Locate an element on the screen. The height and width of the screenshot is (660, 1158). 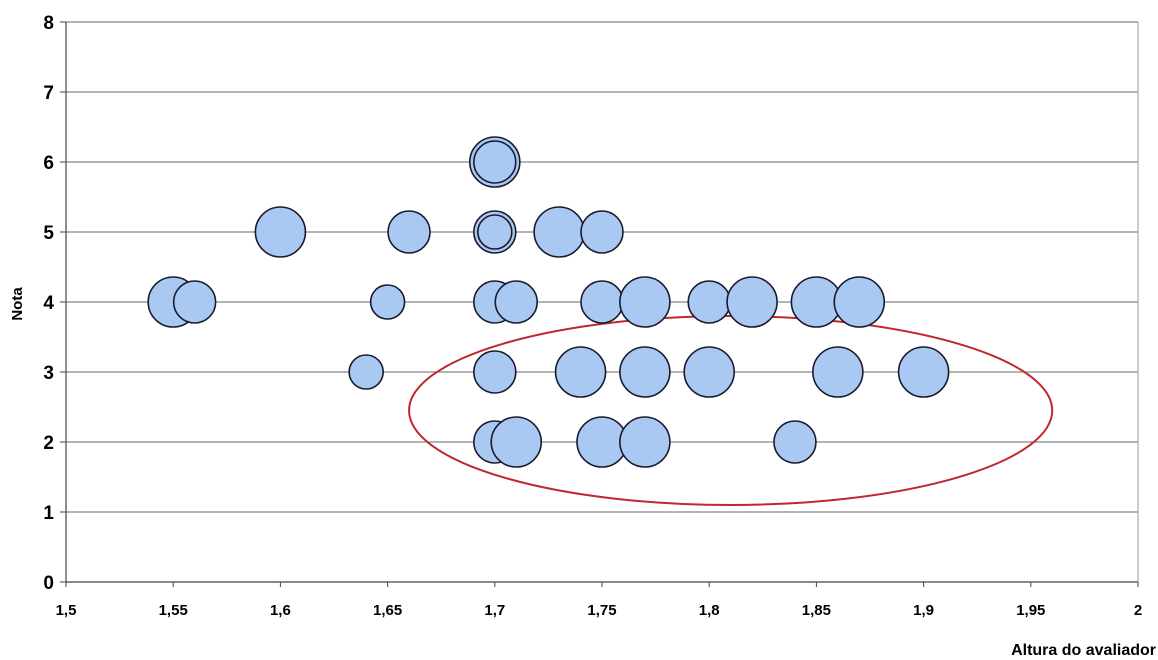
y-tick-label: 4 is located at coordinates (48, 303).